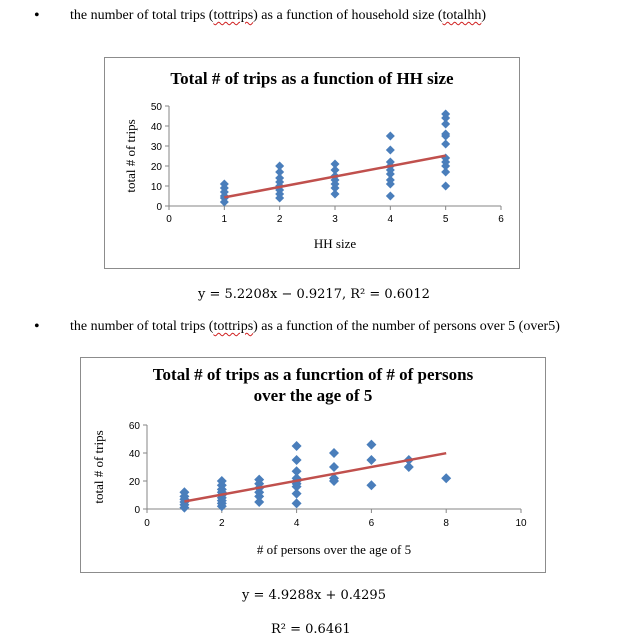 Image resolution: width=628 pixels, height=642 pixels. Describe the element at coordinates (335, 219) in the screenshot. I see `x-tick-label: 3` at that location.